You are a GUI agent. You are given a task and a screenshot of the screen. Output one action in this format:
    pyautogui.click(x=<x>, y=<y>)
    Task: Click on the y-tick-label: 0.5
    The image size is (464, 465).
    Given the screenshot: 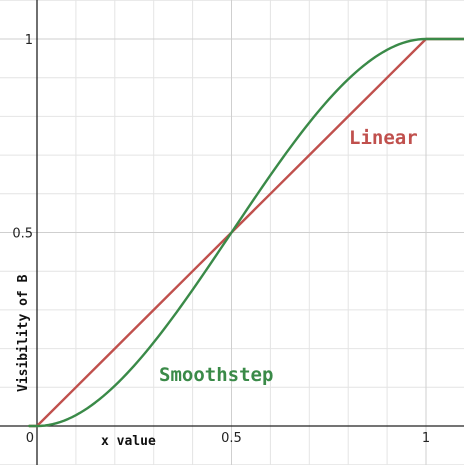 What is the action you would take?
    pyautogui.click(x=22, y=234)
    